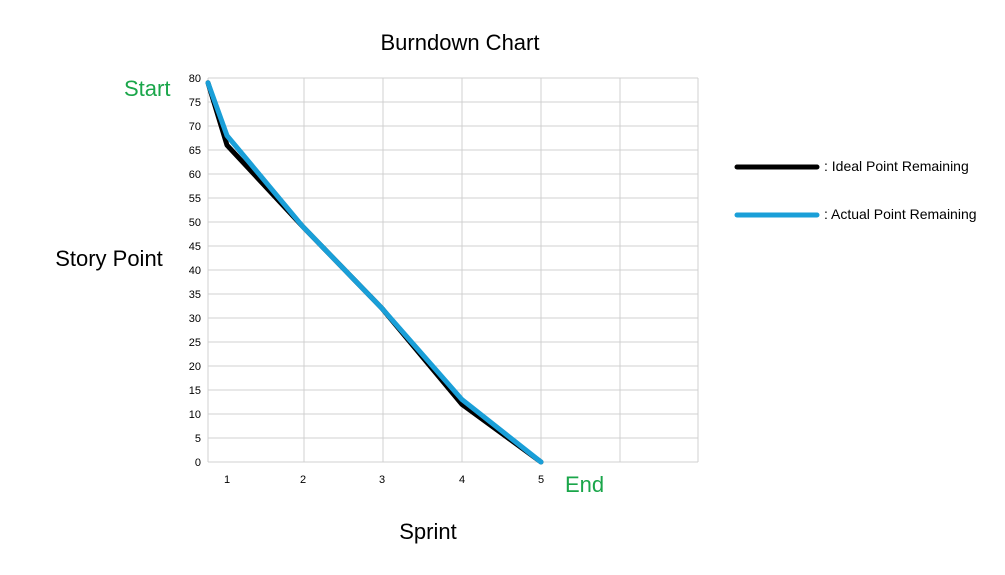  What do you see at coordinates (382, 480) in the screenshot?
I see `x-tick-label: 3` at bounding box center [382, 480].